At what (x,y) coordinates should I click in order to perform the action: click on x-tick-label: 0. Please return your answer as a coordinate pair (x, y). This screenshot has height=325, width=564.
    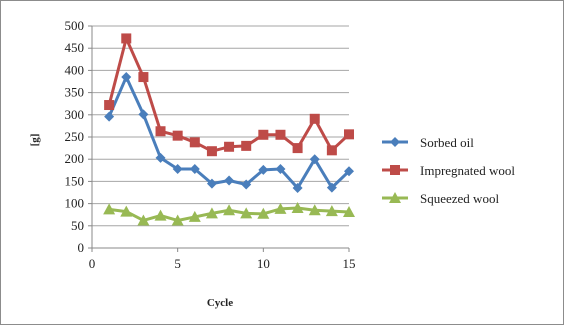
    Looking at the image, I should click on (92, 263).